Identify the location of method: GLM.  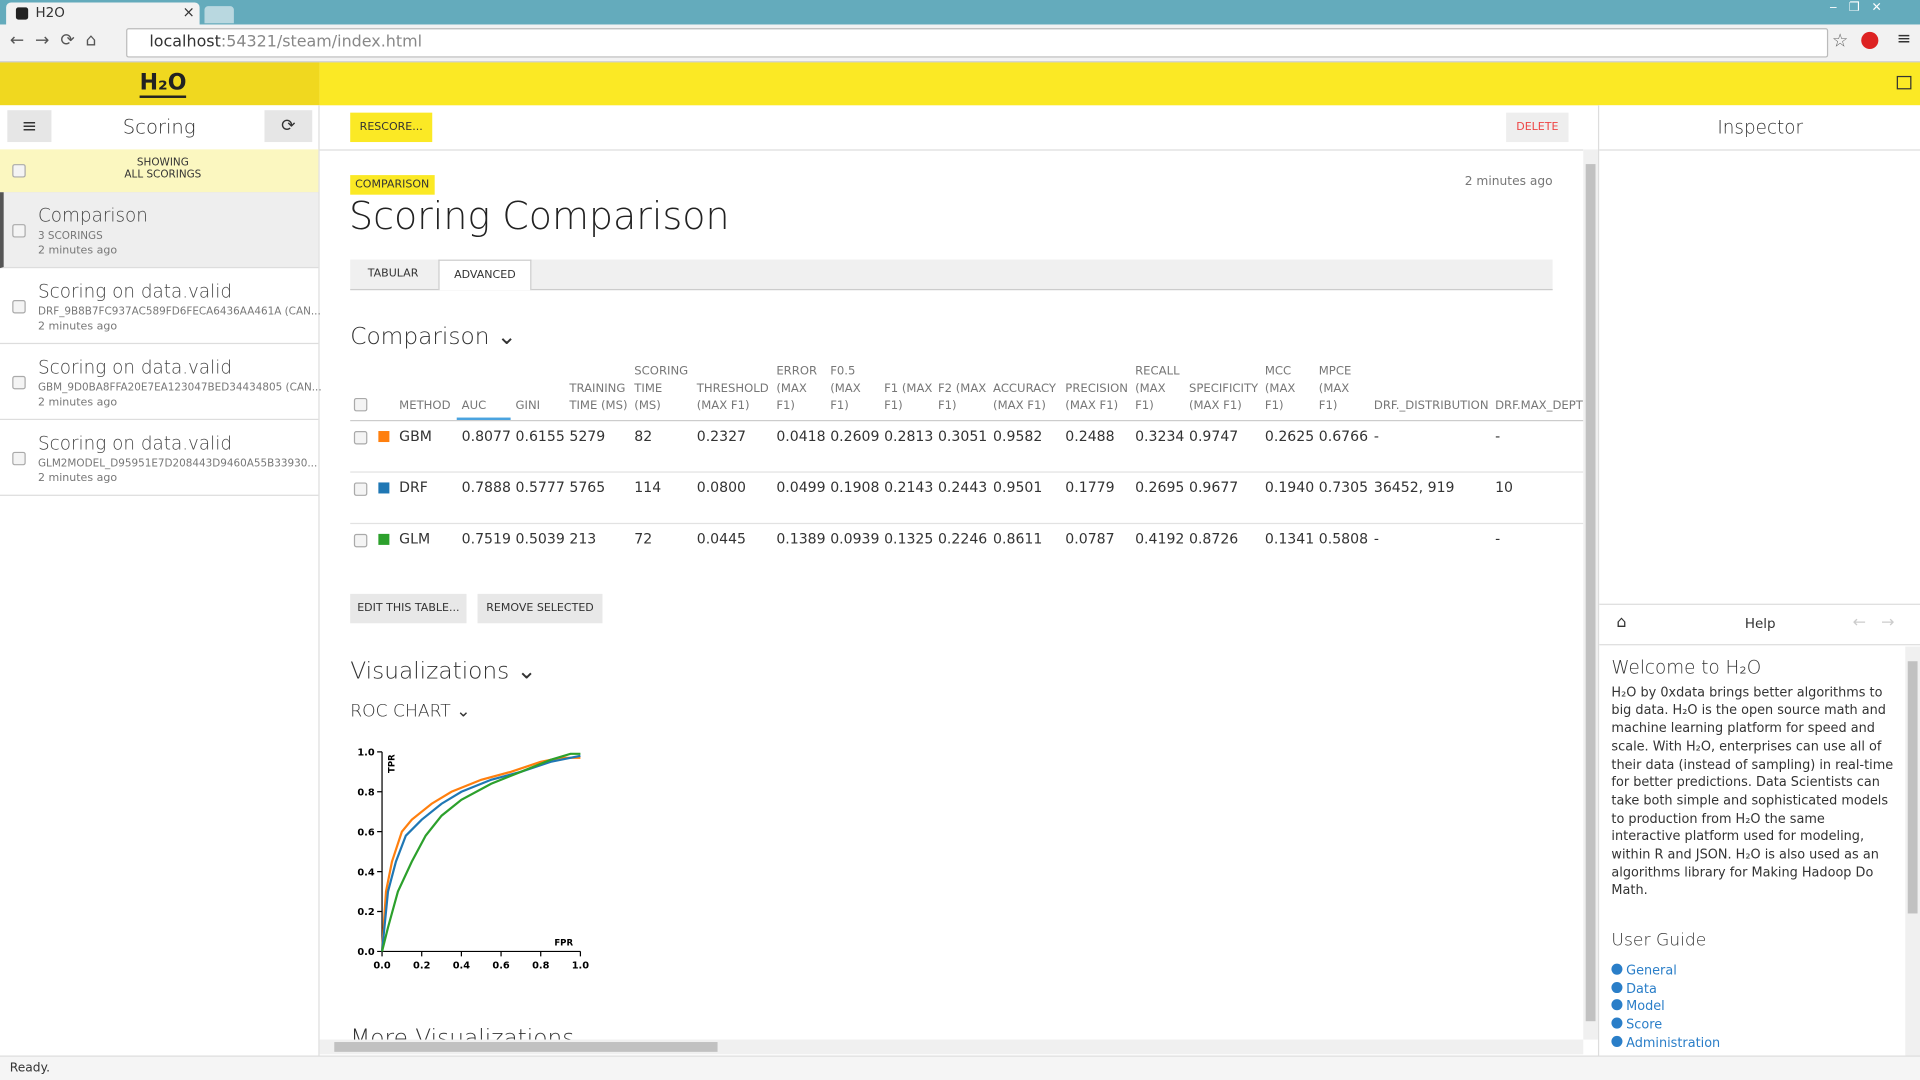
(415, 539).